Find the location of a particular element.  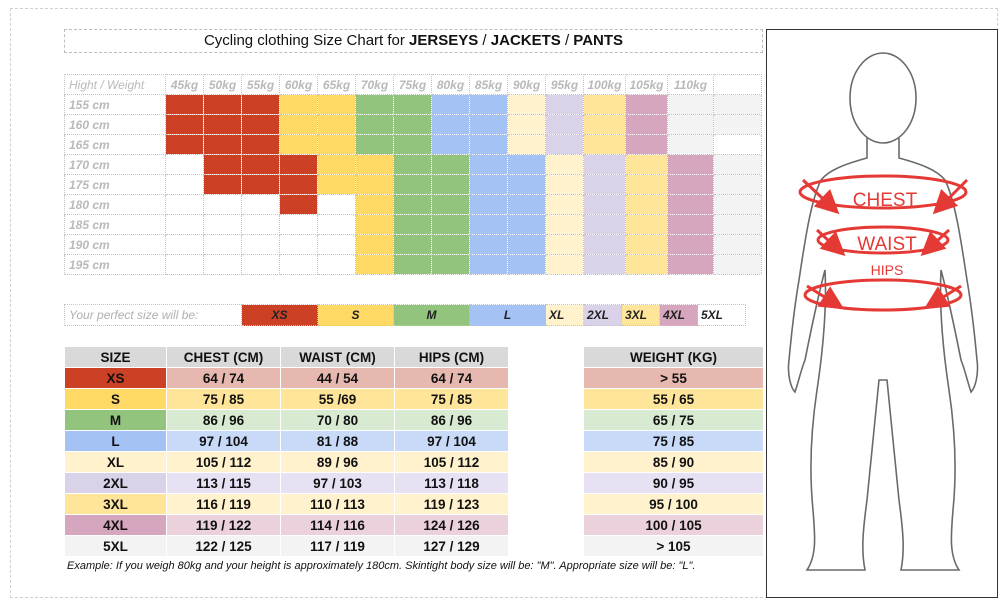

weight-header: 110kg is located at coordinates (690, 84).